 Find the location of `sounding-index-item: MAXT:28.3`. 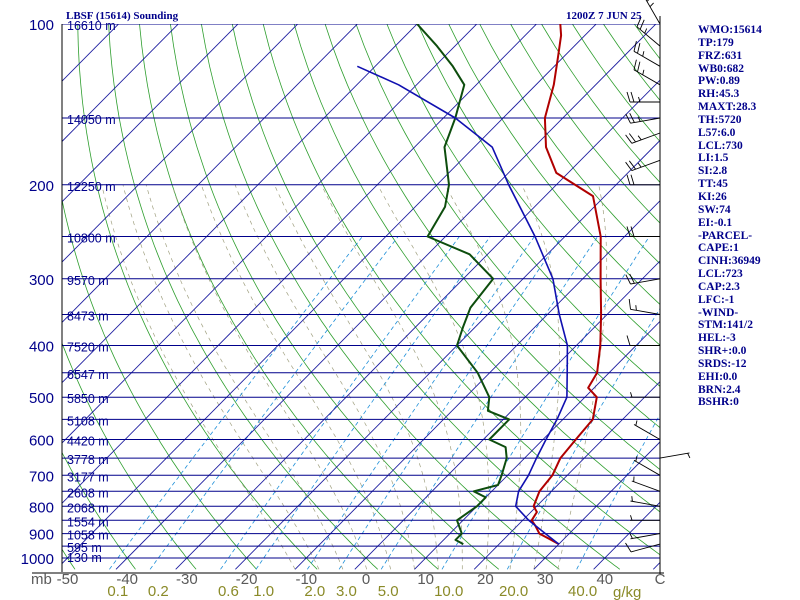

sounding-index-item: MAXT:28.3 is located at coordinates (727, 107).